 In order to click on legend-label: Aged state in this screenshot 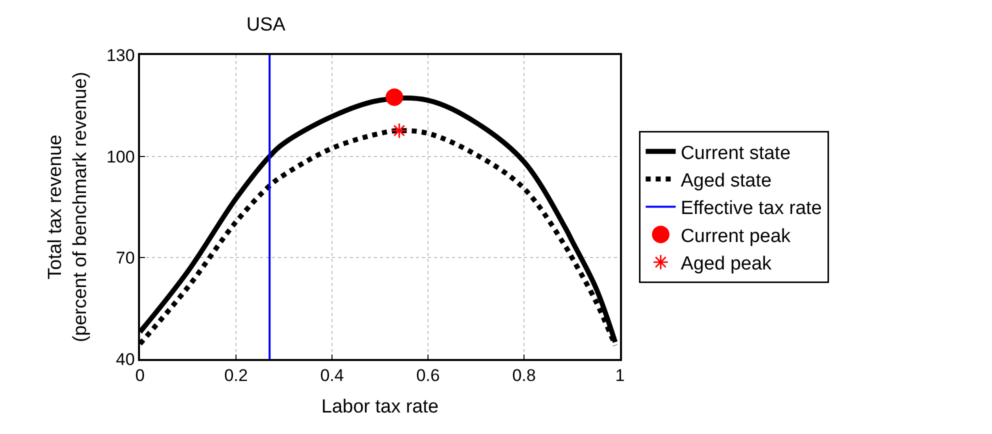, I will do `click(726, 181)`.